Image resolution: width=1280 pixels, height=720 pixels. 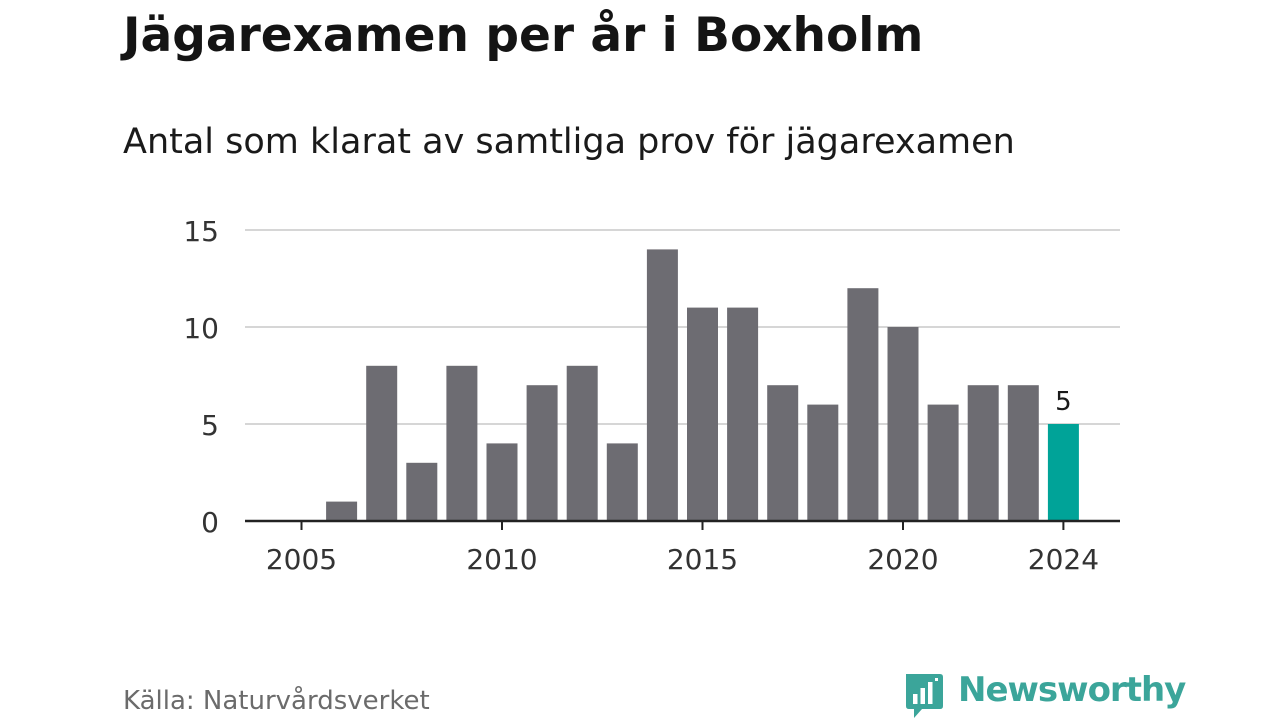 I want to click on x-tick-label: 2015, so click(x=702, y=559).